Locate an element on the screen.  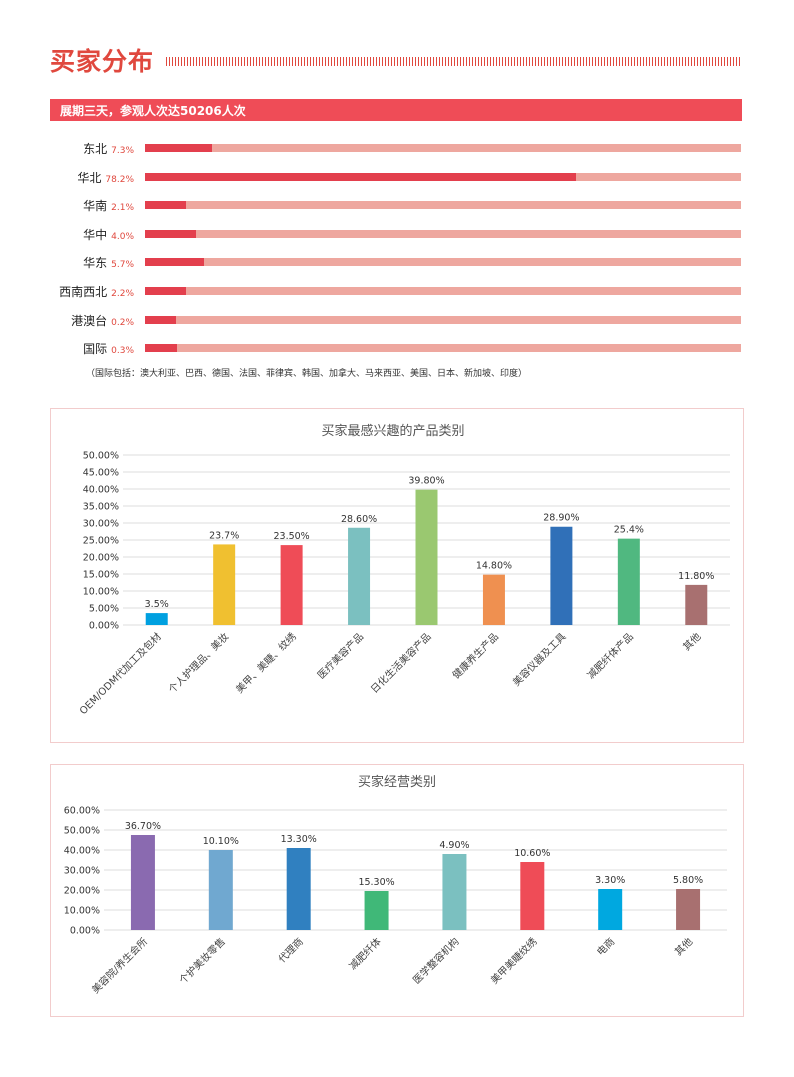
banner-text: 展期三天，参观人次达50206人次 is located at coordinates (153, 111).